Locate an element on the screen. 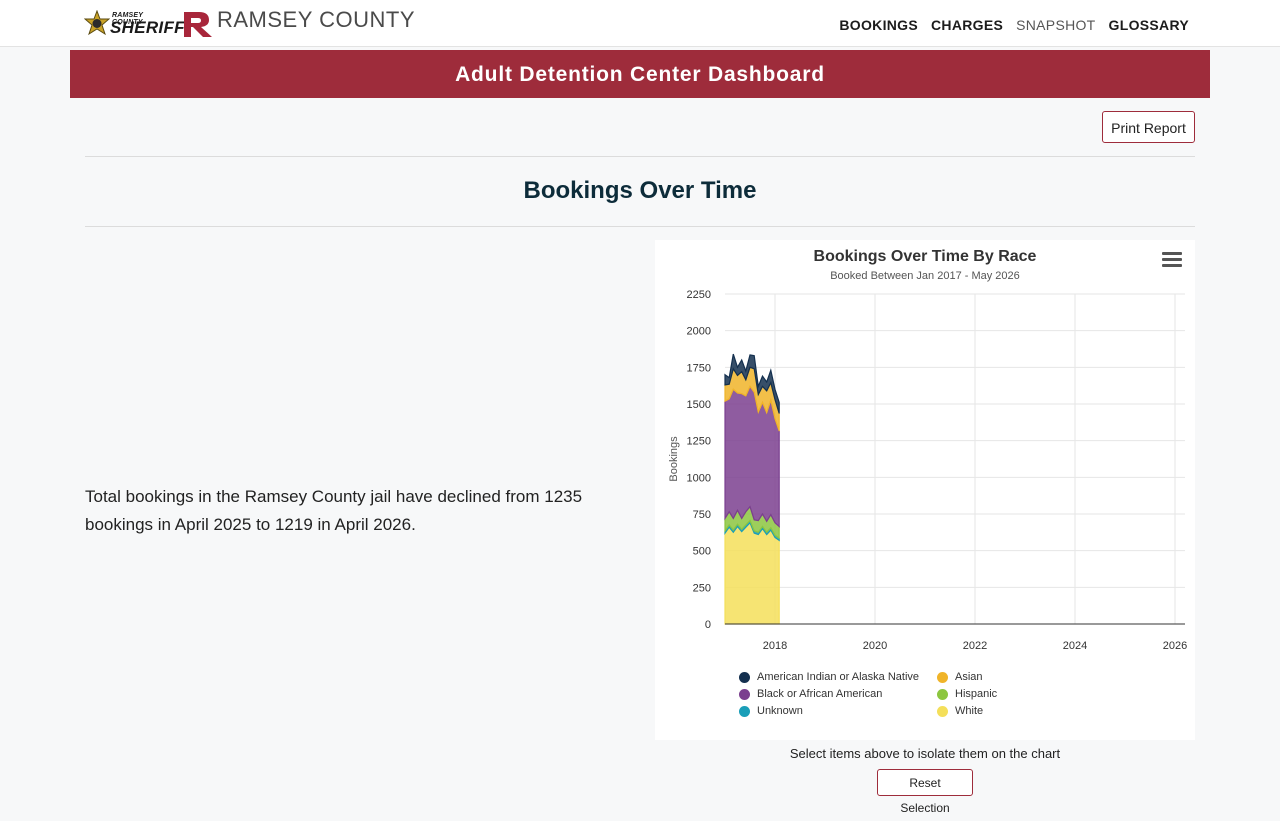 This screenshot has width=1280, height=821. x-tick-label: 2024 is located at coordinates (1075, 646).